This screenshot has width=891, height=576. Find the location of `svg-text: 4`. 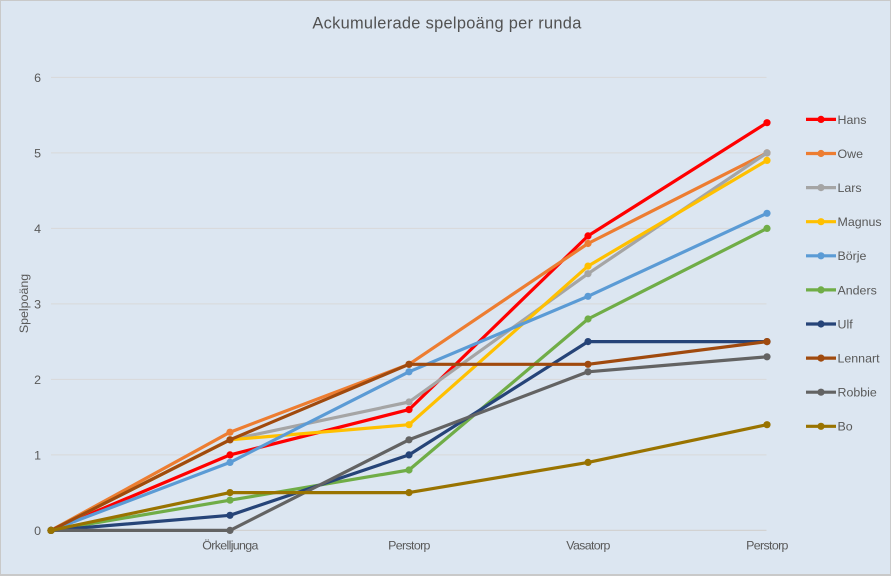

svg-text: 4 is located at coordinates (37, 229).